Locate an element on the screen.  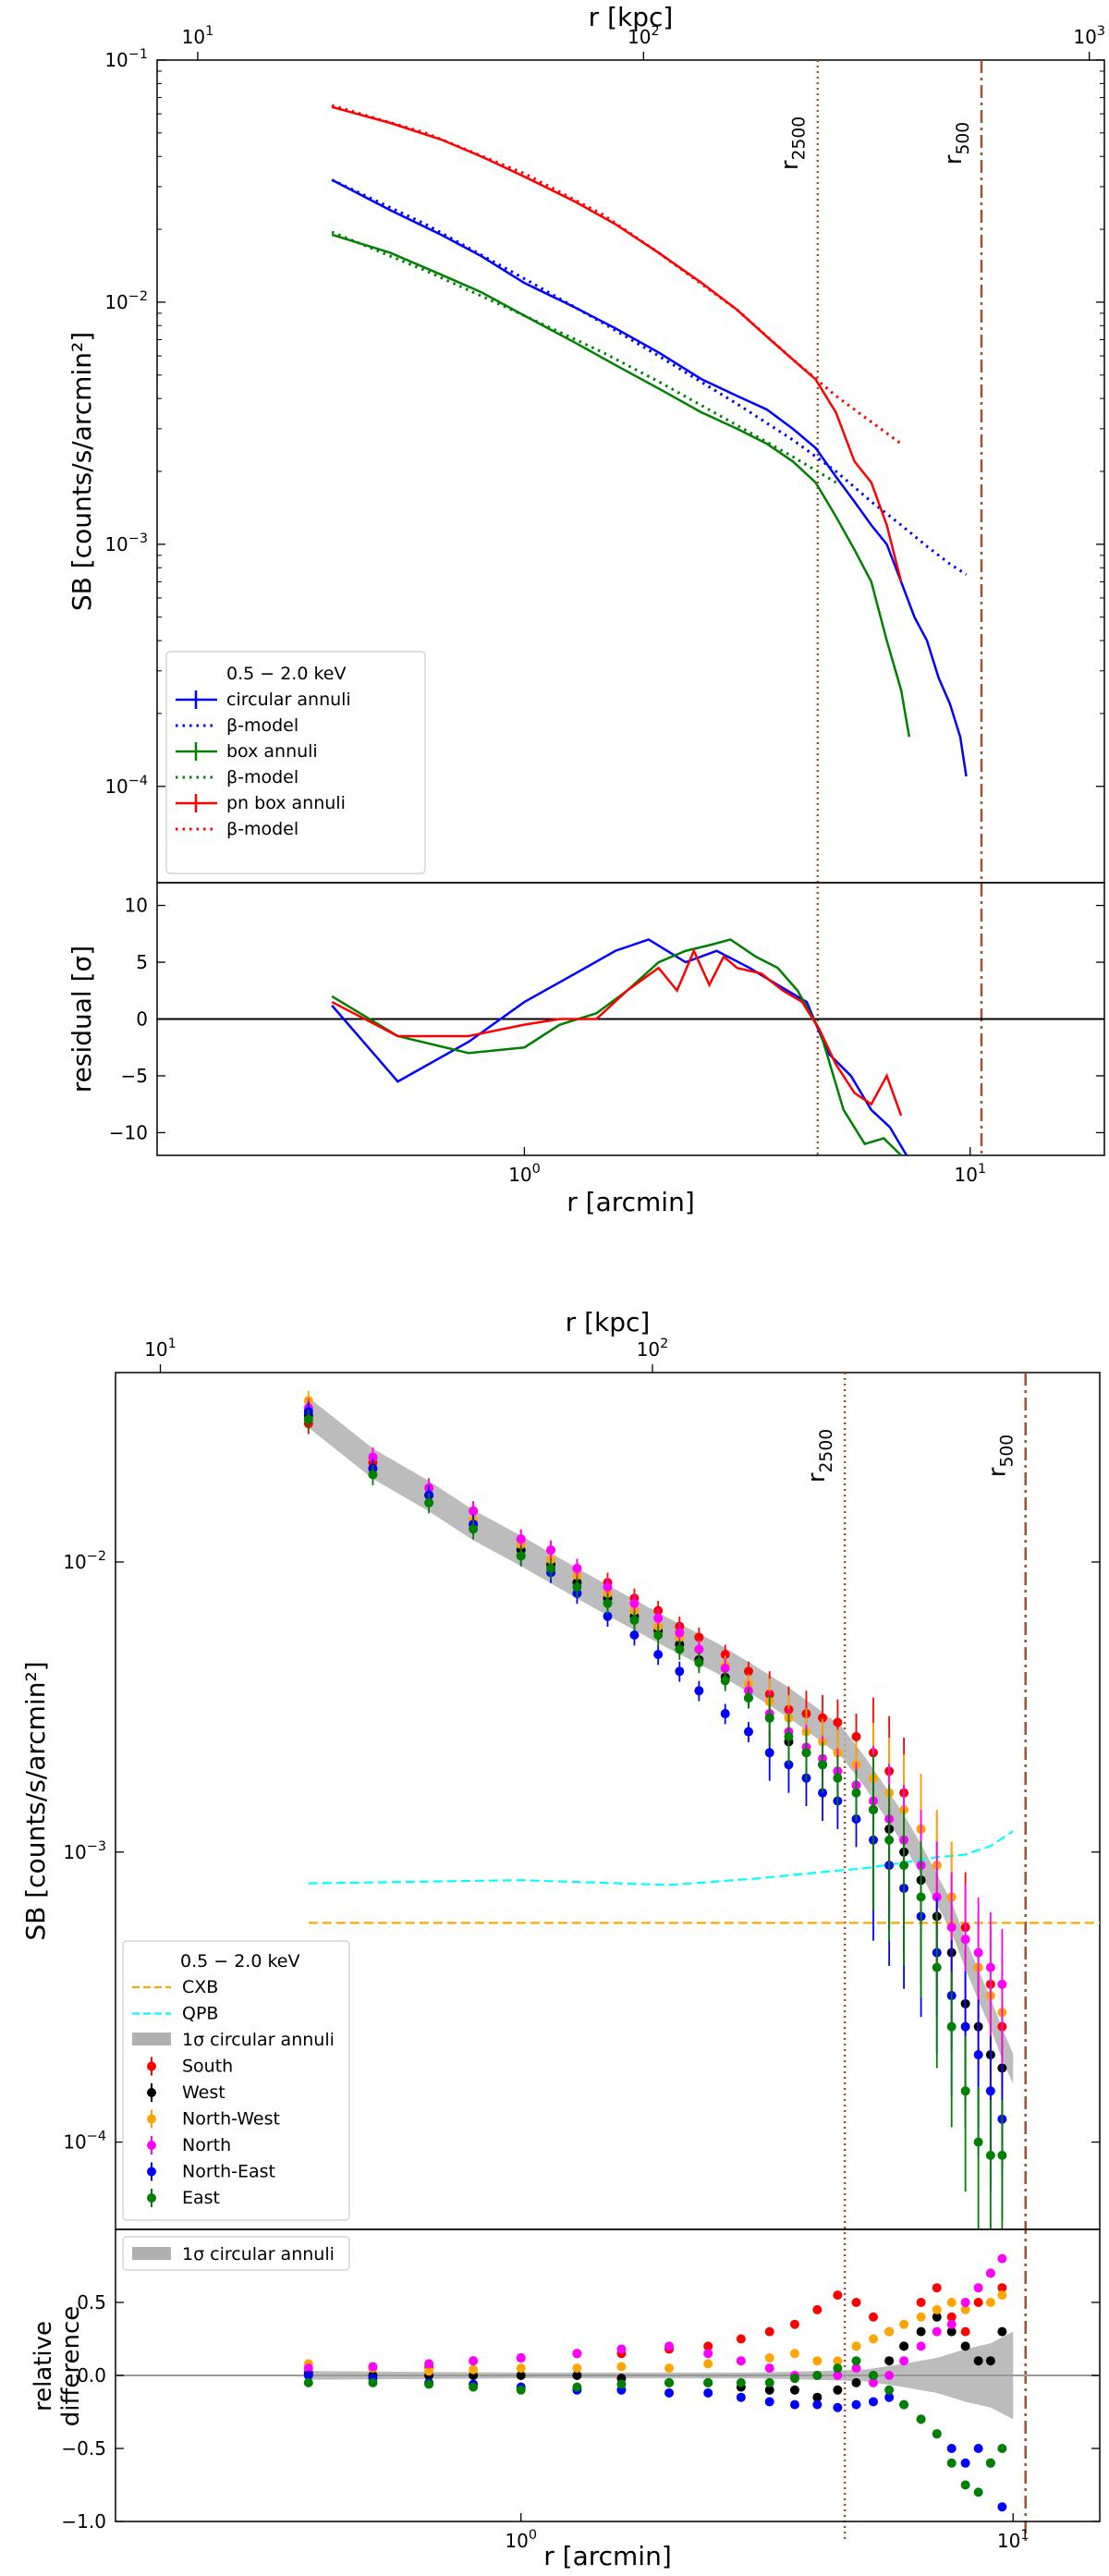
xtick-label: 100 is located at coordinates (521, 2540).